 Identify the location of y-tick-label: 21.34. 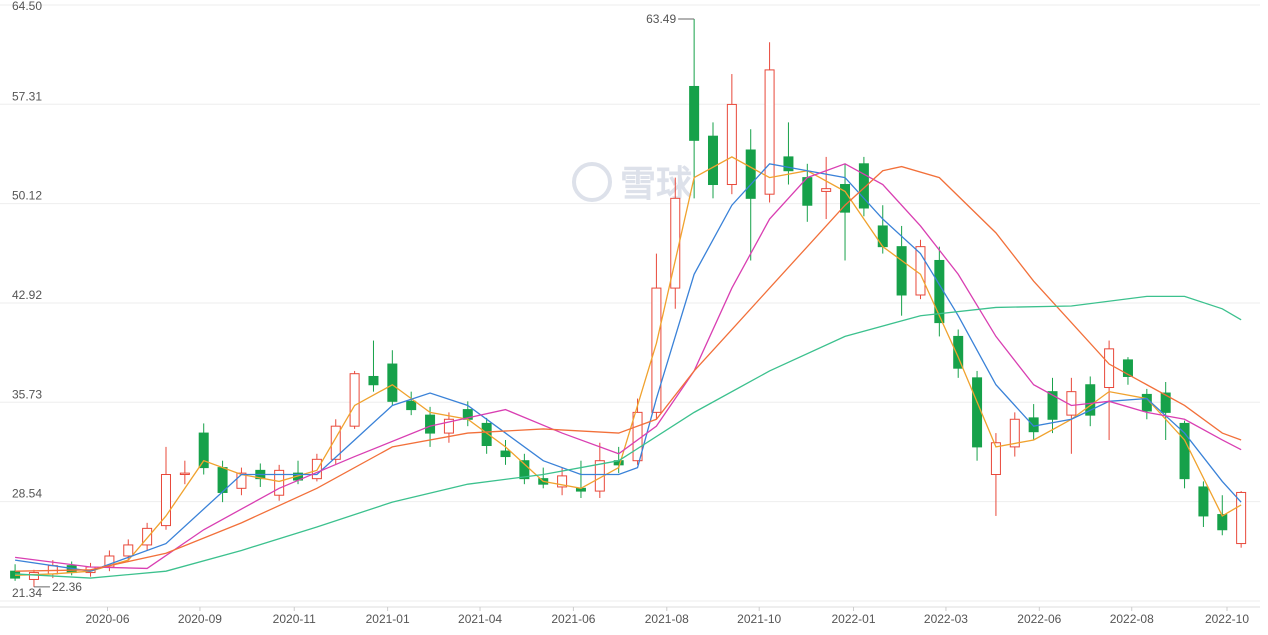
(27, 593).